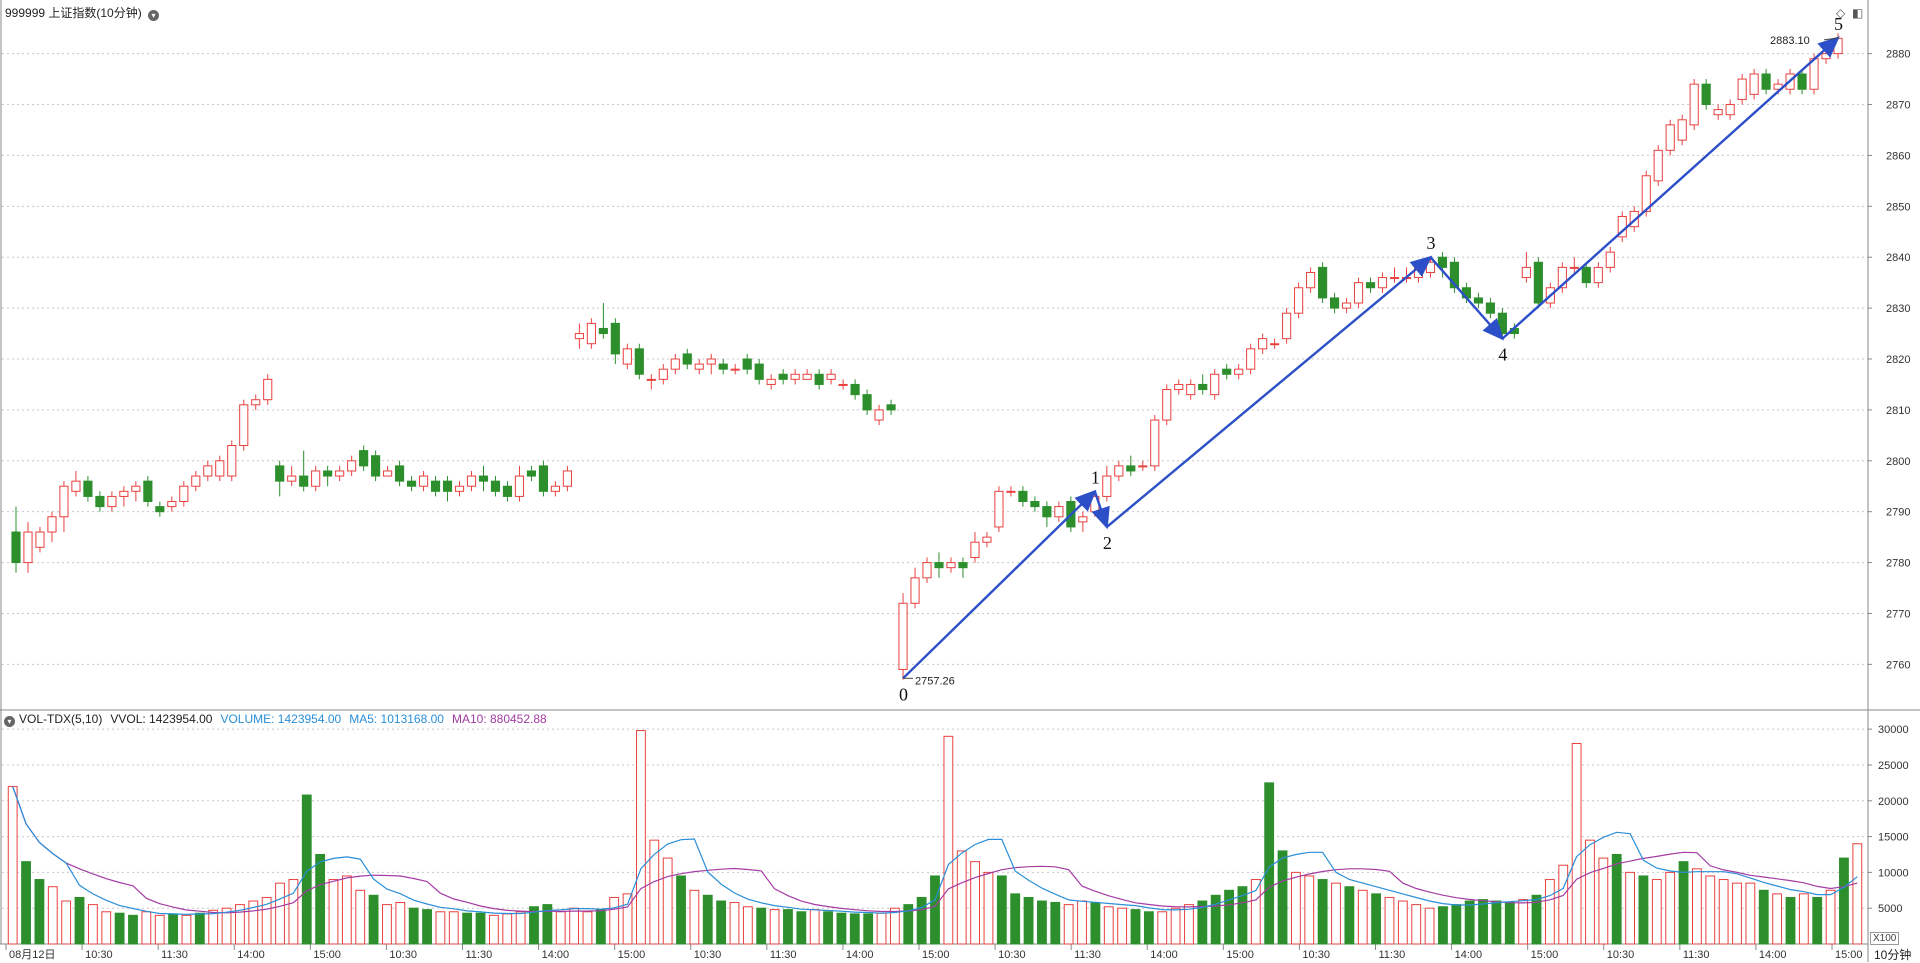 The image size is (1920, 963). I want to click on period-selector: 10分钟, so click(1892, 954).